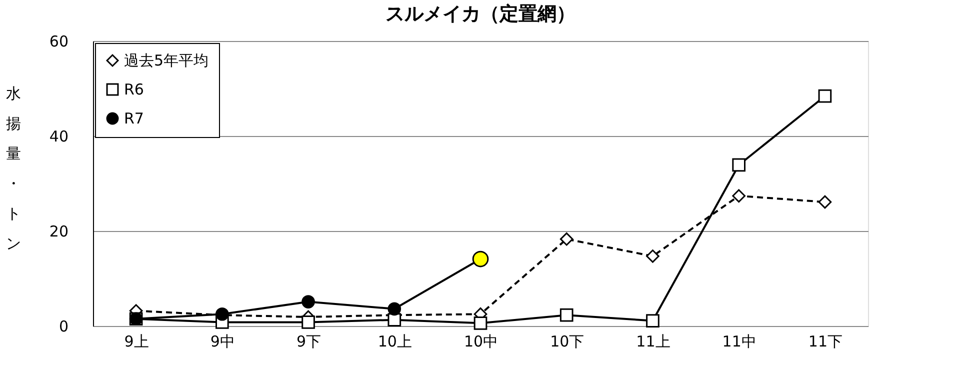  Describe the element at coordinates (58, 41) in the screenshot. I see `y-tick-label: 60` at that location.